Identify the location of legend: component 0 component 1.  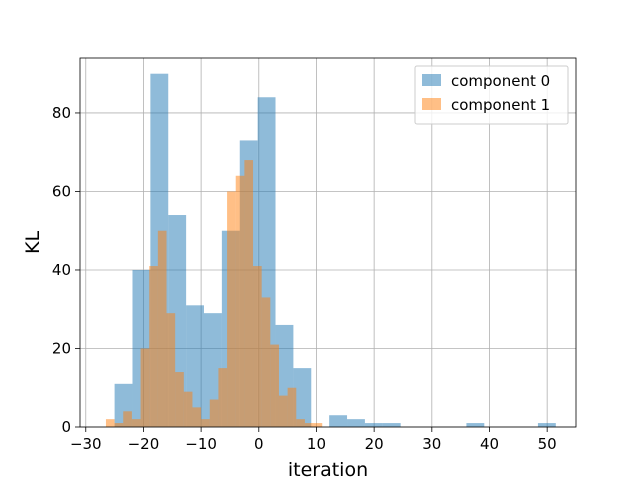
(491, 95).